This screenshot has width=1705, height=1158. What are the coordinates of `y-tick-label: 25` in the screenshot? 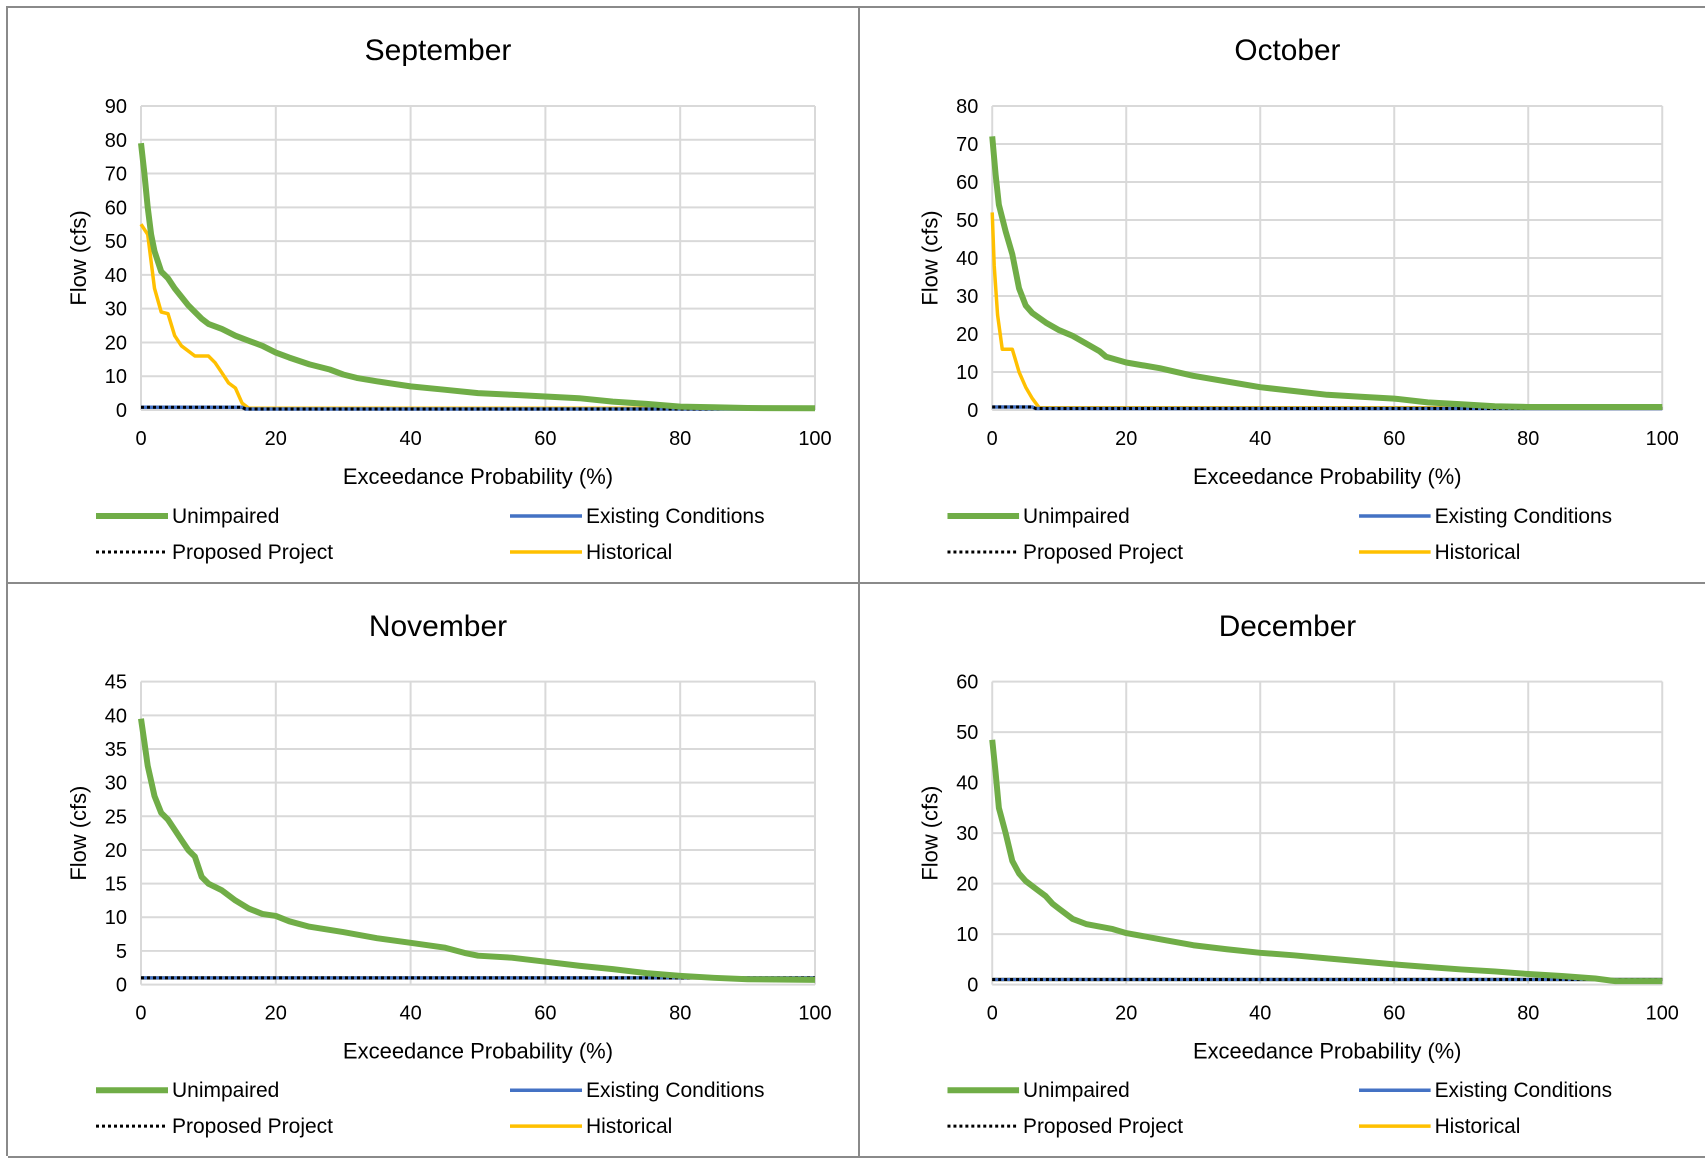 It's located at (116, 817).